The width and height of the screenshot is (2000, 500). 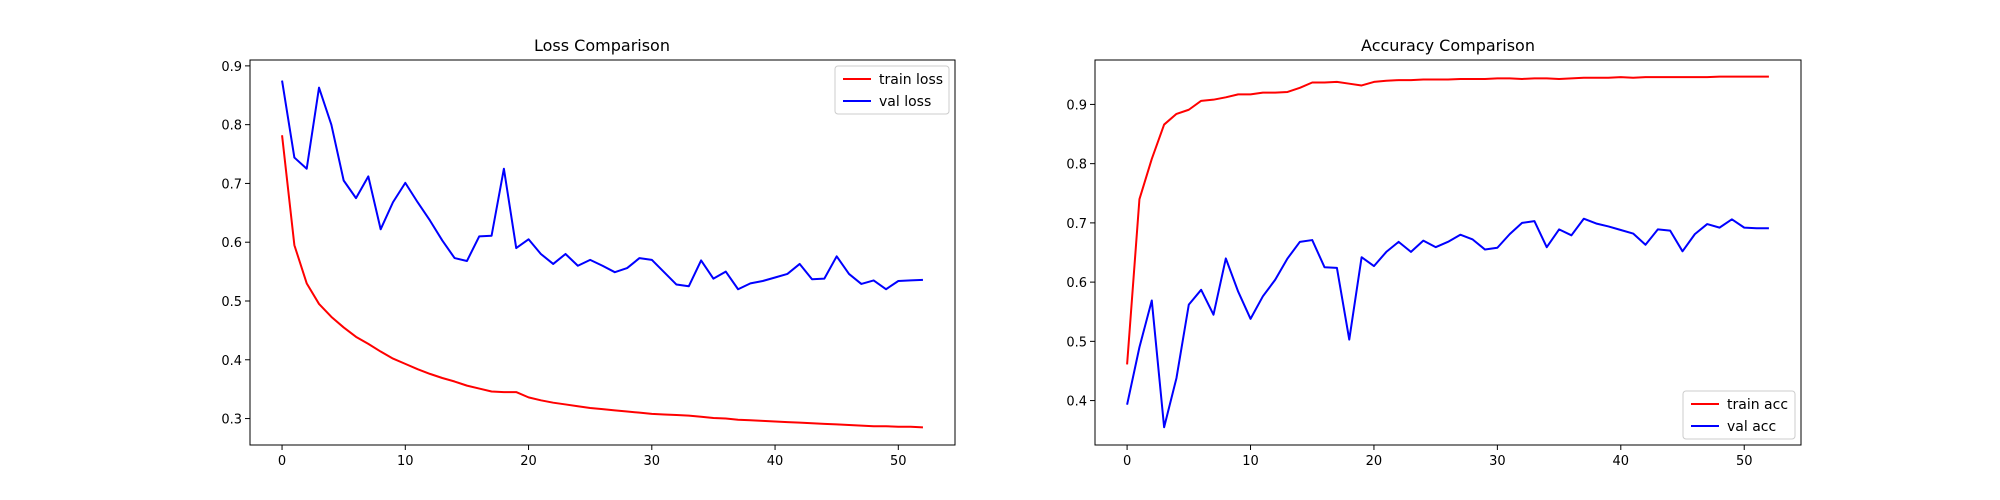 What do you see at coordinates (911, 80) in the screenshot?
I see `legend-label-train-loss: train loss` at bounding box center [911, 80].